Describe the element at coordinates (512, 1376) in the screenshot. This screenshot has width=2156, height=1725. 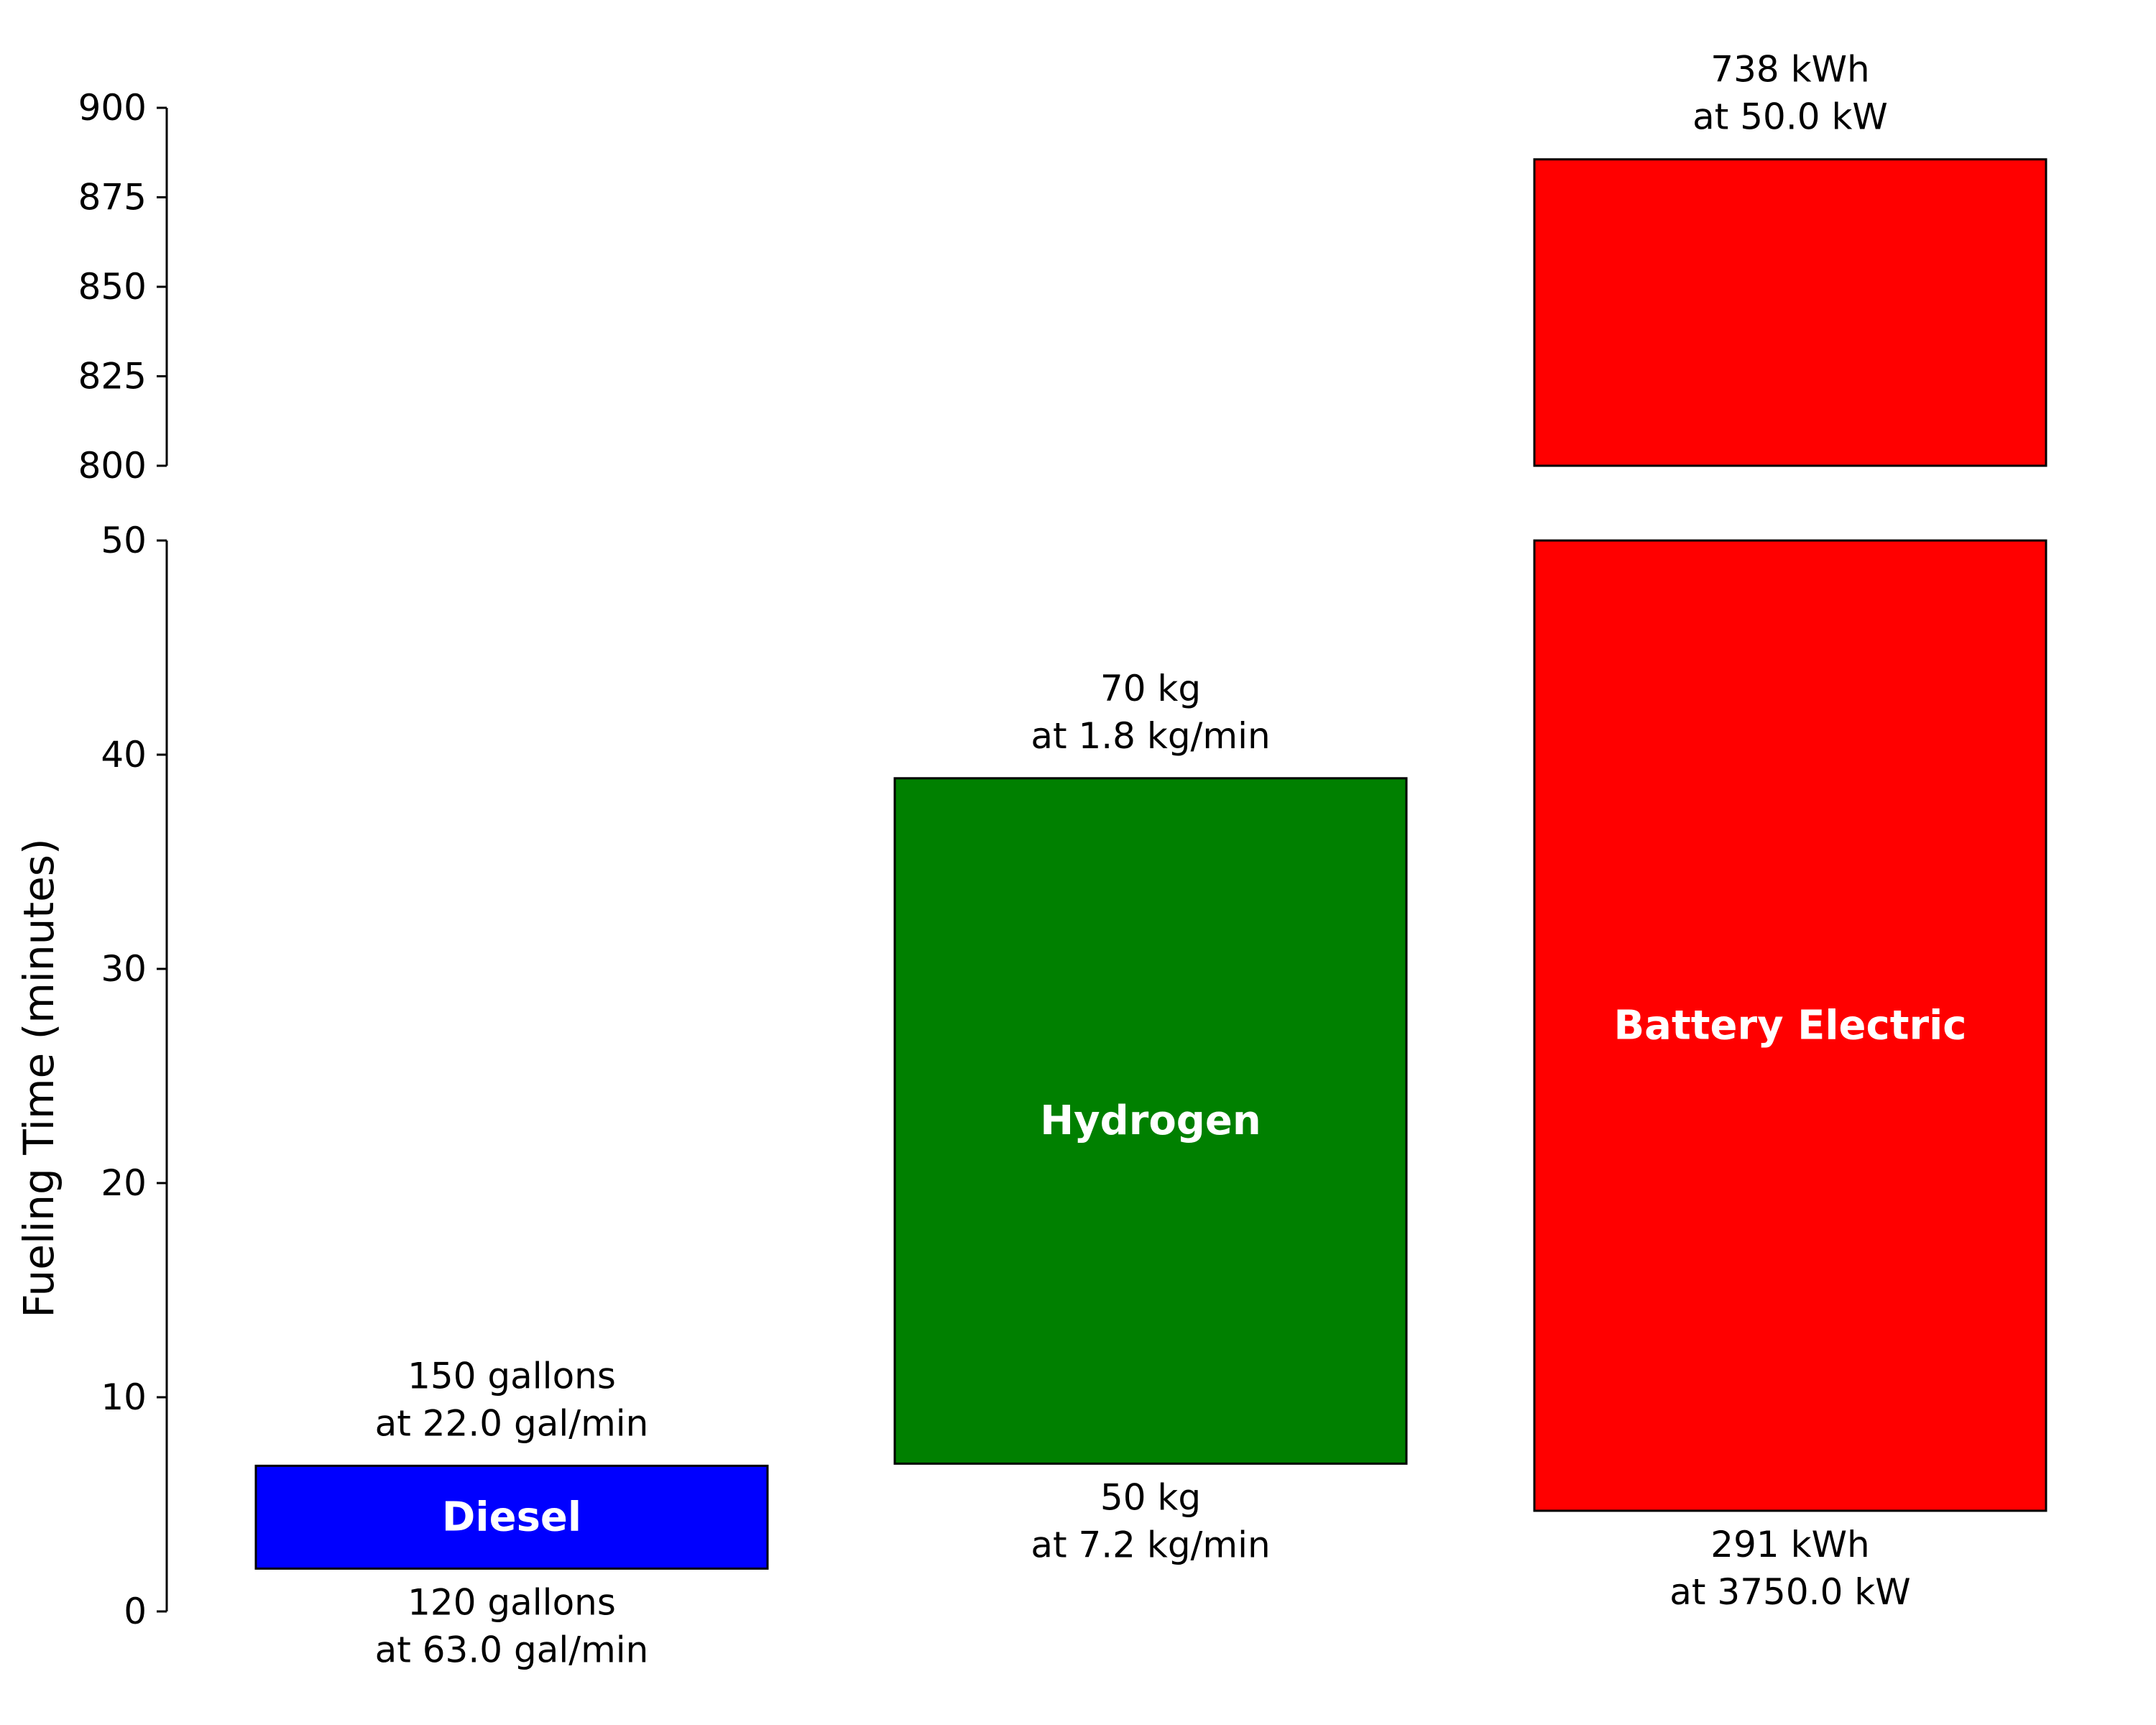
I see `annotation-high-diesel: 150 gallons` at that location.